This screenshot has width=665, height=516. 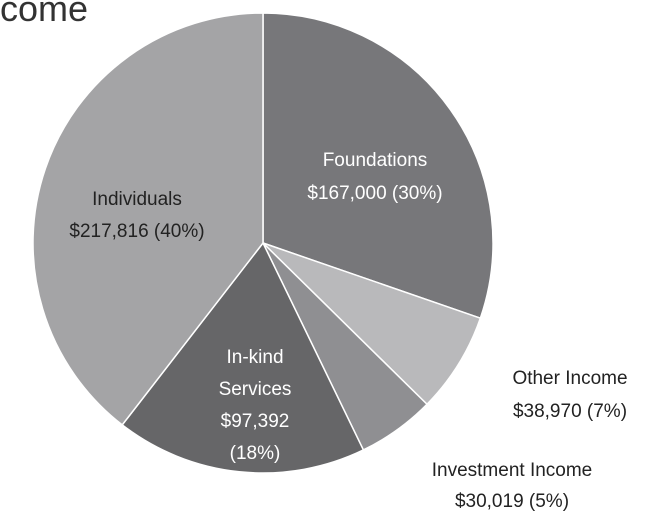 I want to click on slice-label: Investment Income, so click(x=512, y=470).